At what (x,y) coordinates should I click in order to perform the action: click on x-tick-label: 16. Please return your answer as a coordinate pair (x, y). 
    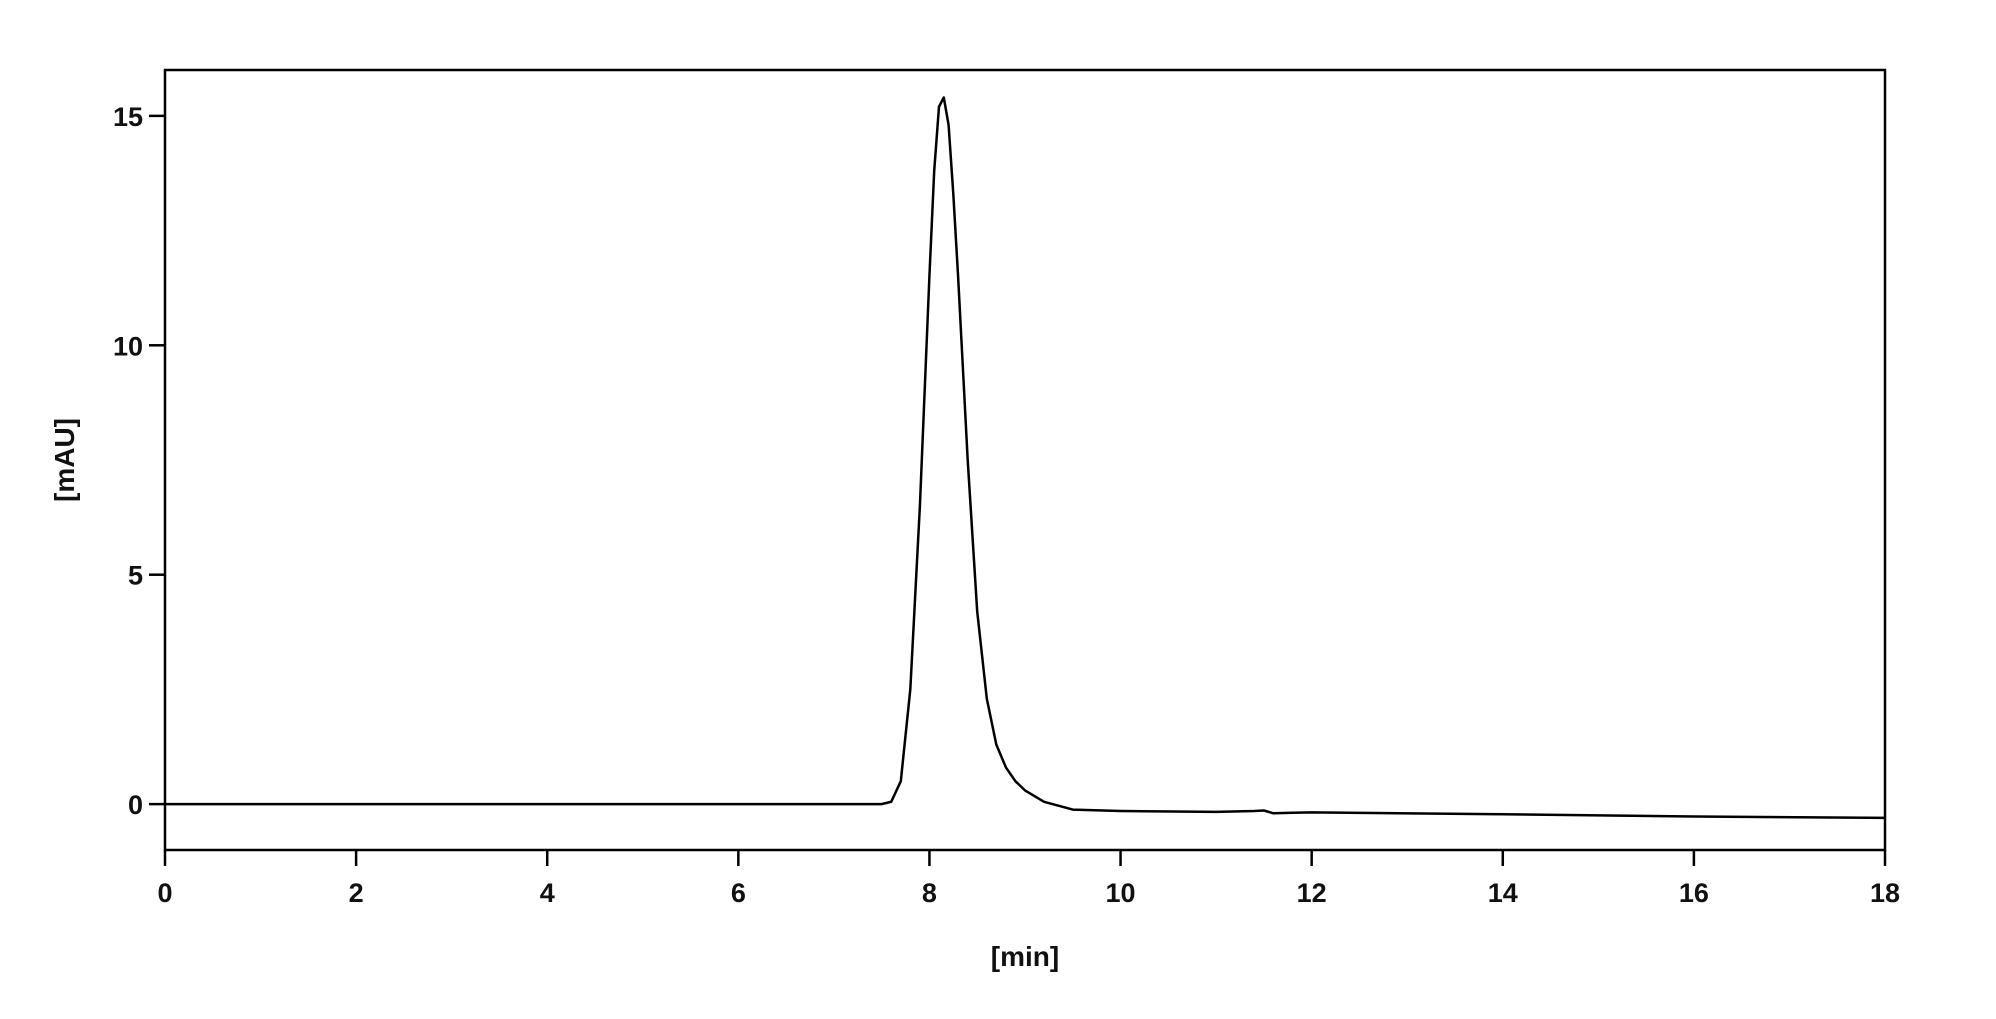
    Looking at the image, I should click on (1694, 893).